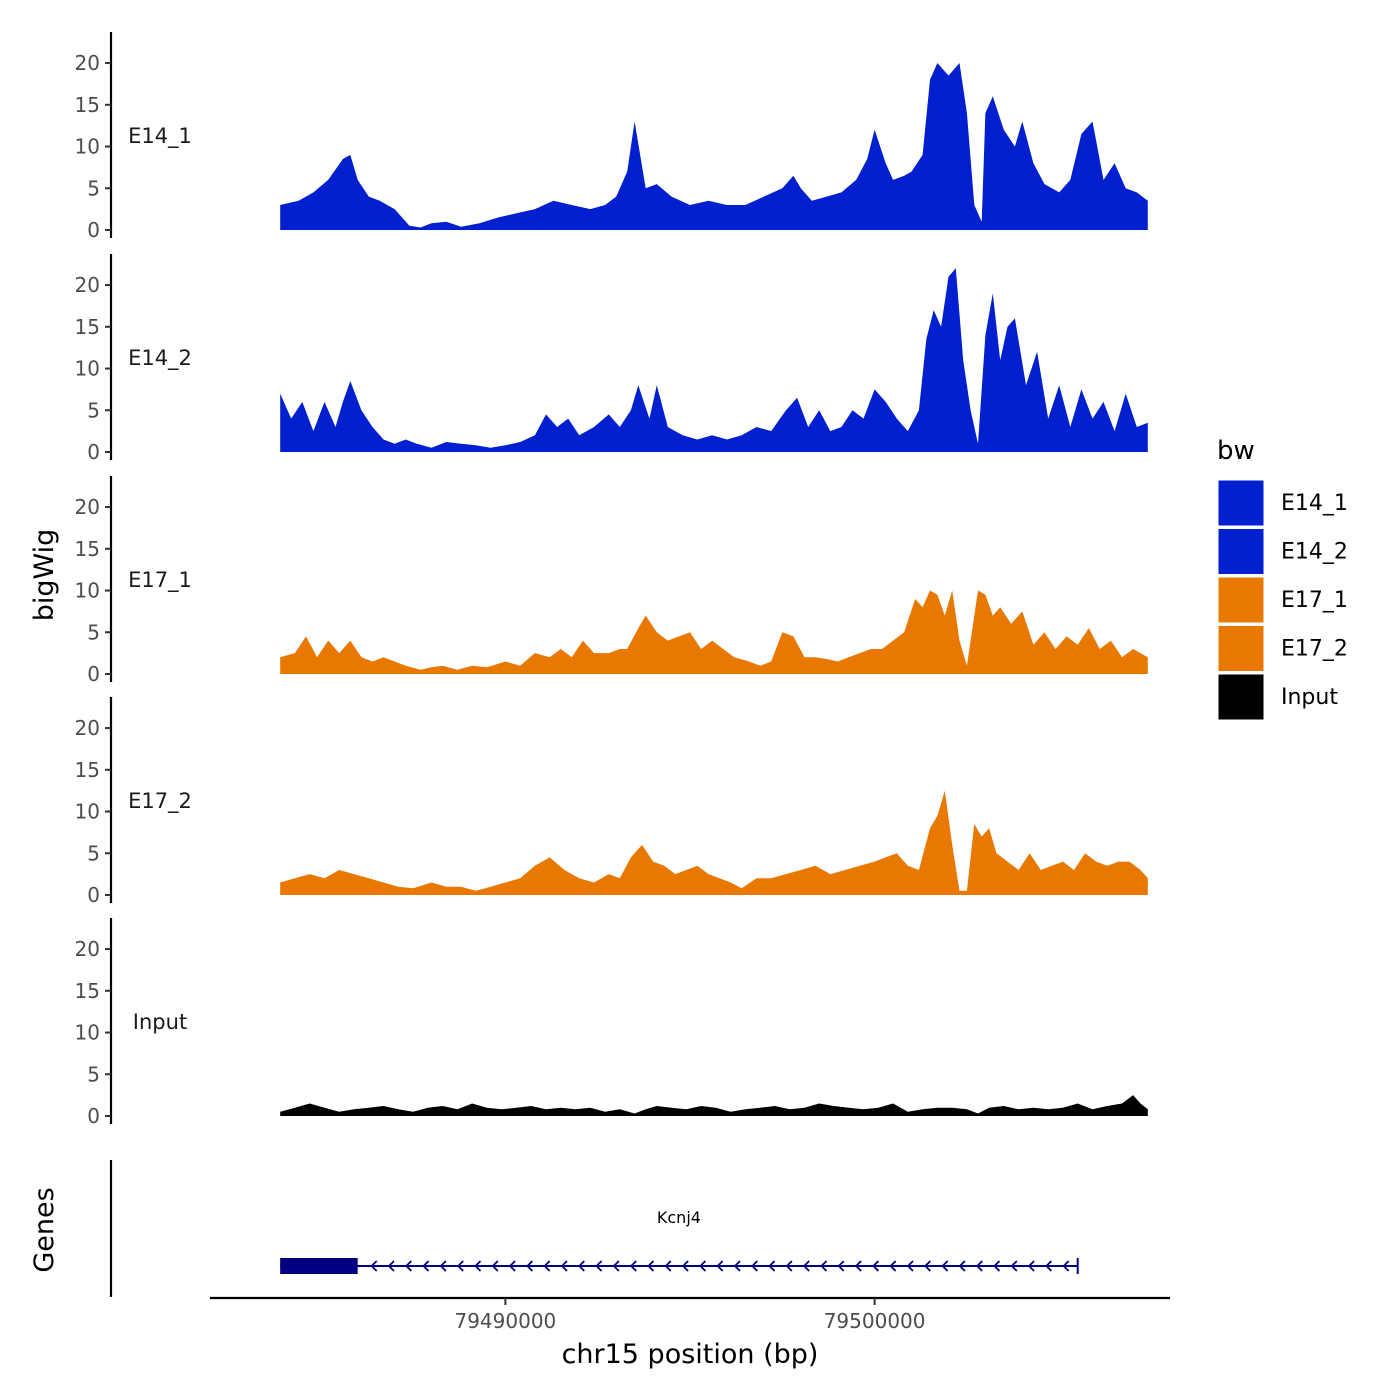  I want to click on x-axis: 79490000 79500000, so click(690, 1314).